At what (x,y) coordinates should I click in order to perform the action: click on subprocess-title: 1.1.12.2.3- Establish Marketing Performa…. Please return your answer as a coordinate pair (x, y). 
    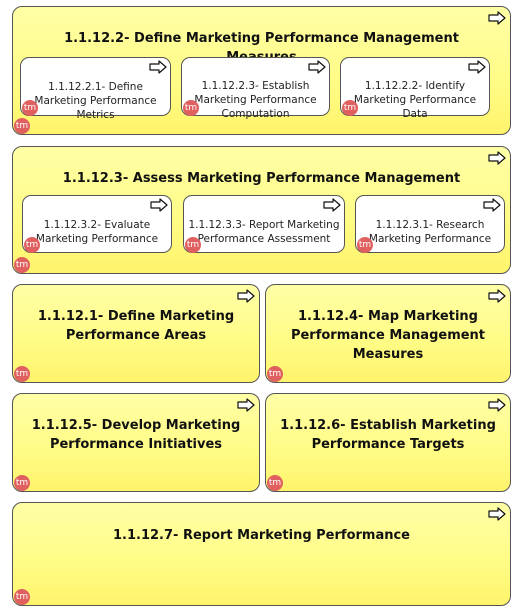
    Looking at the image, I should click on (255, 100).